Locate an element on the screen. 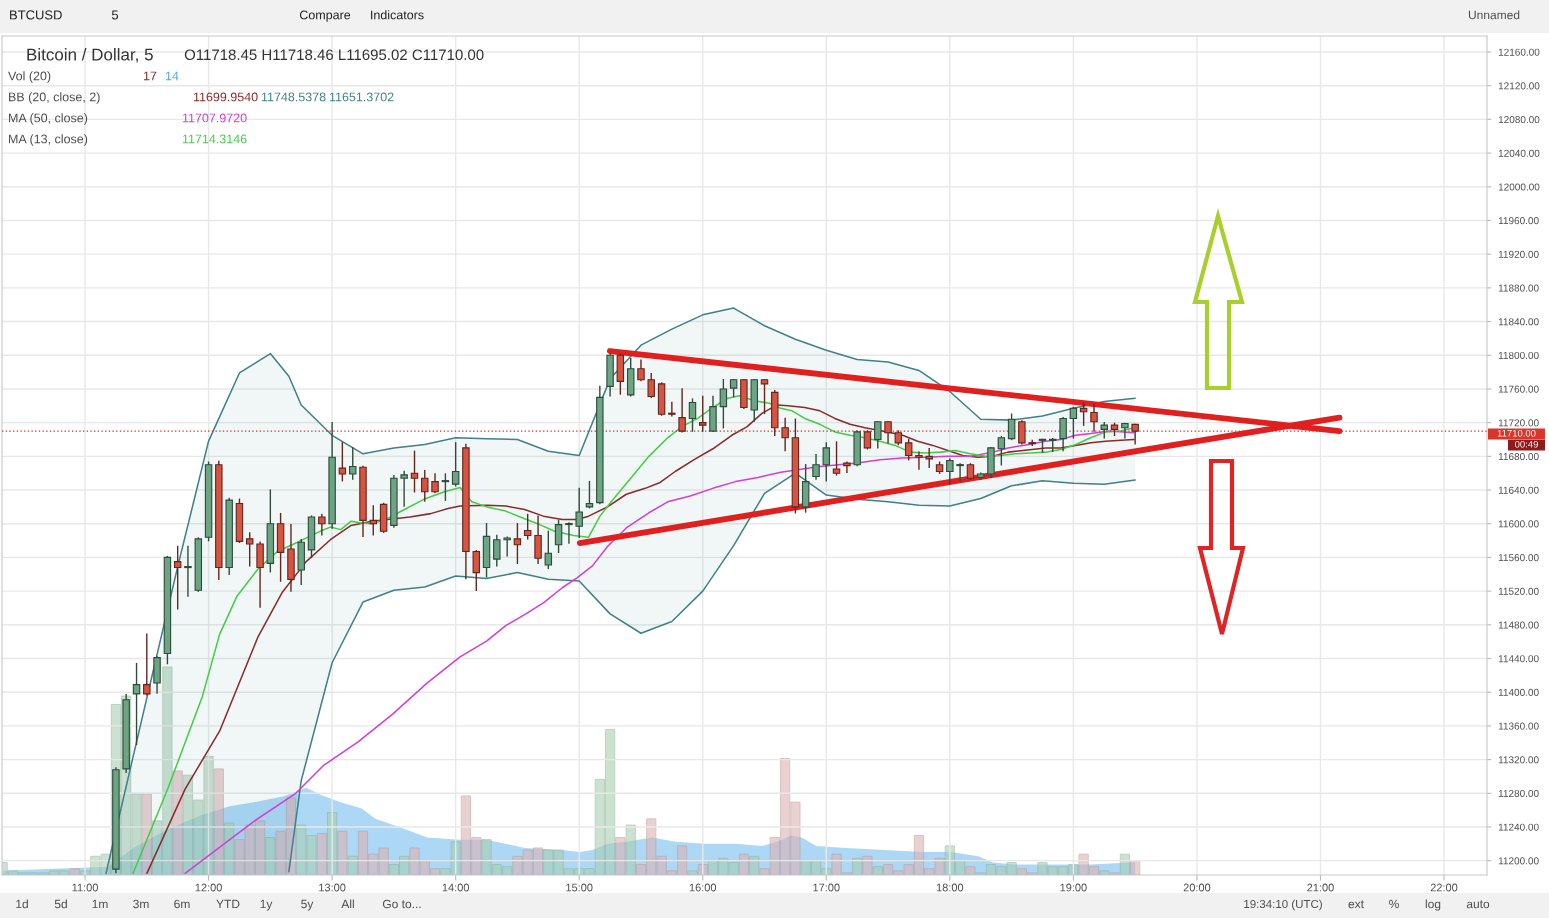 The width and height of the screenshot is (1549, 918). text: 1m is located at coordinates (100, 904).